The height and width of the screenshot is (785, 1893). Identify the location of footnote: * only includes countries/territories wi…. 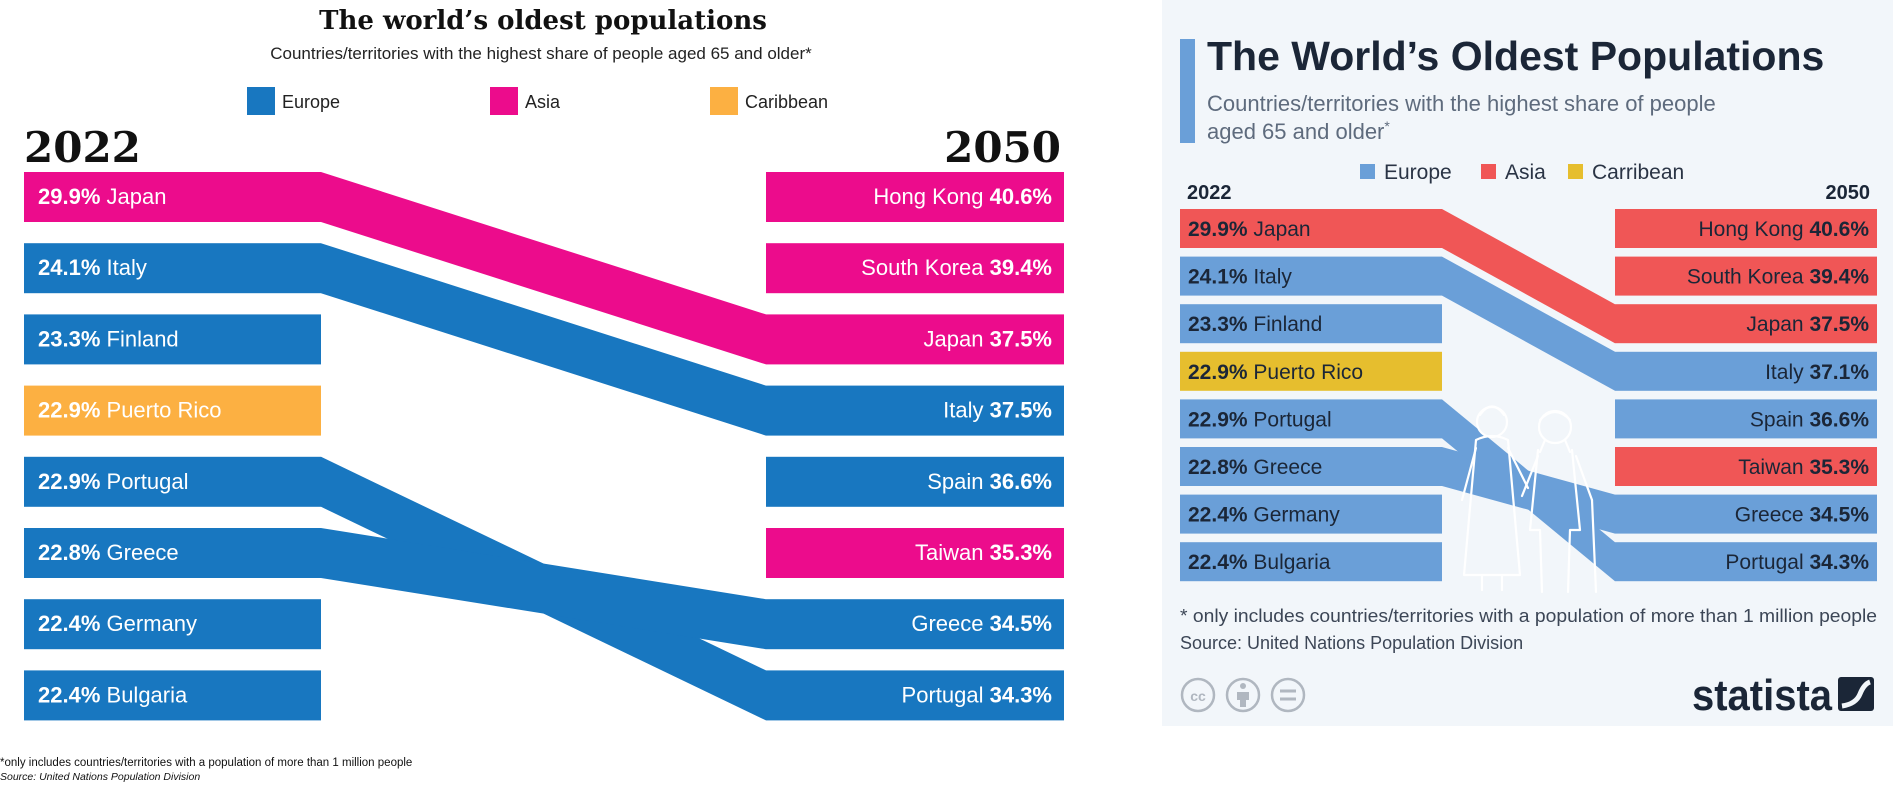
(1528, 616).